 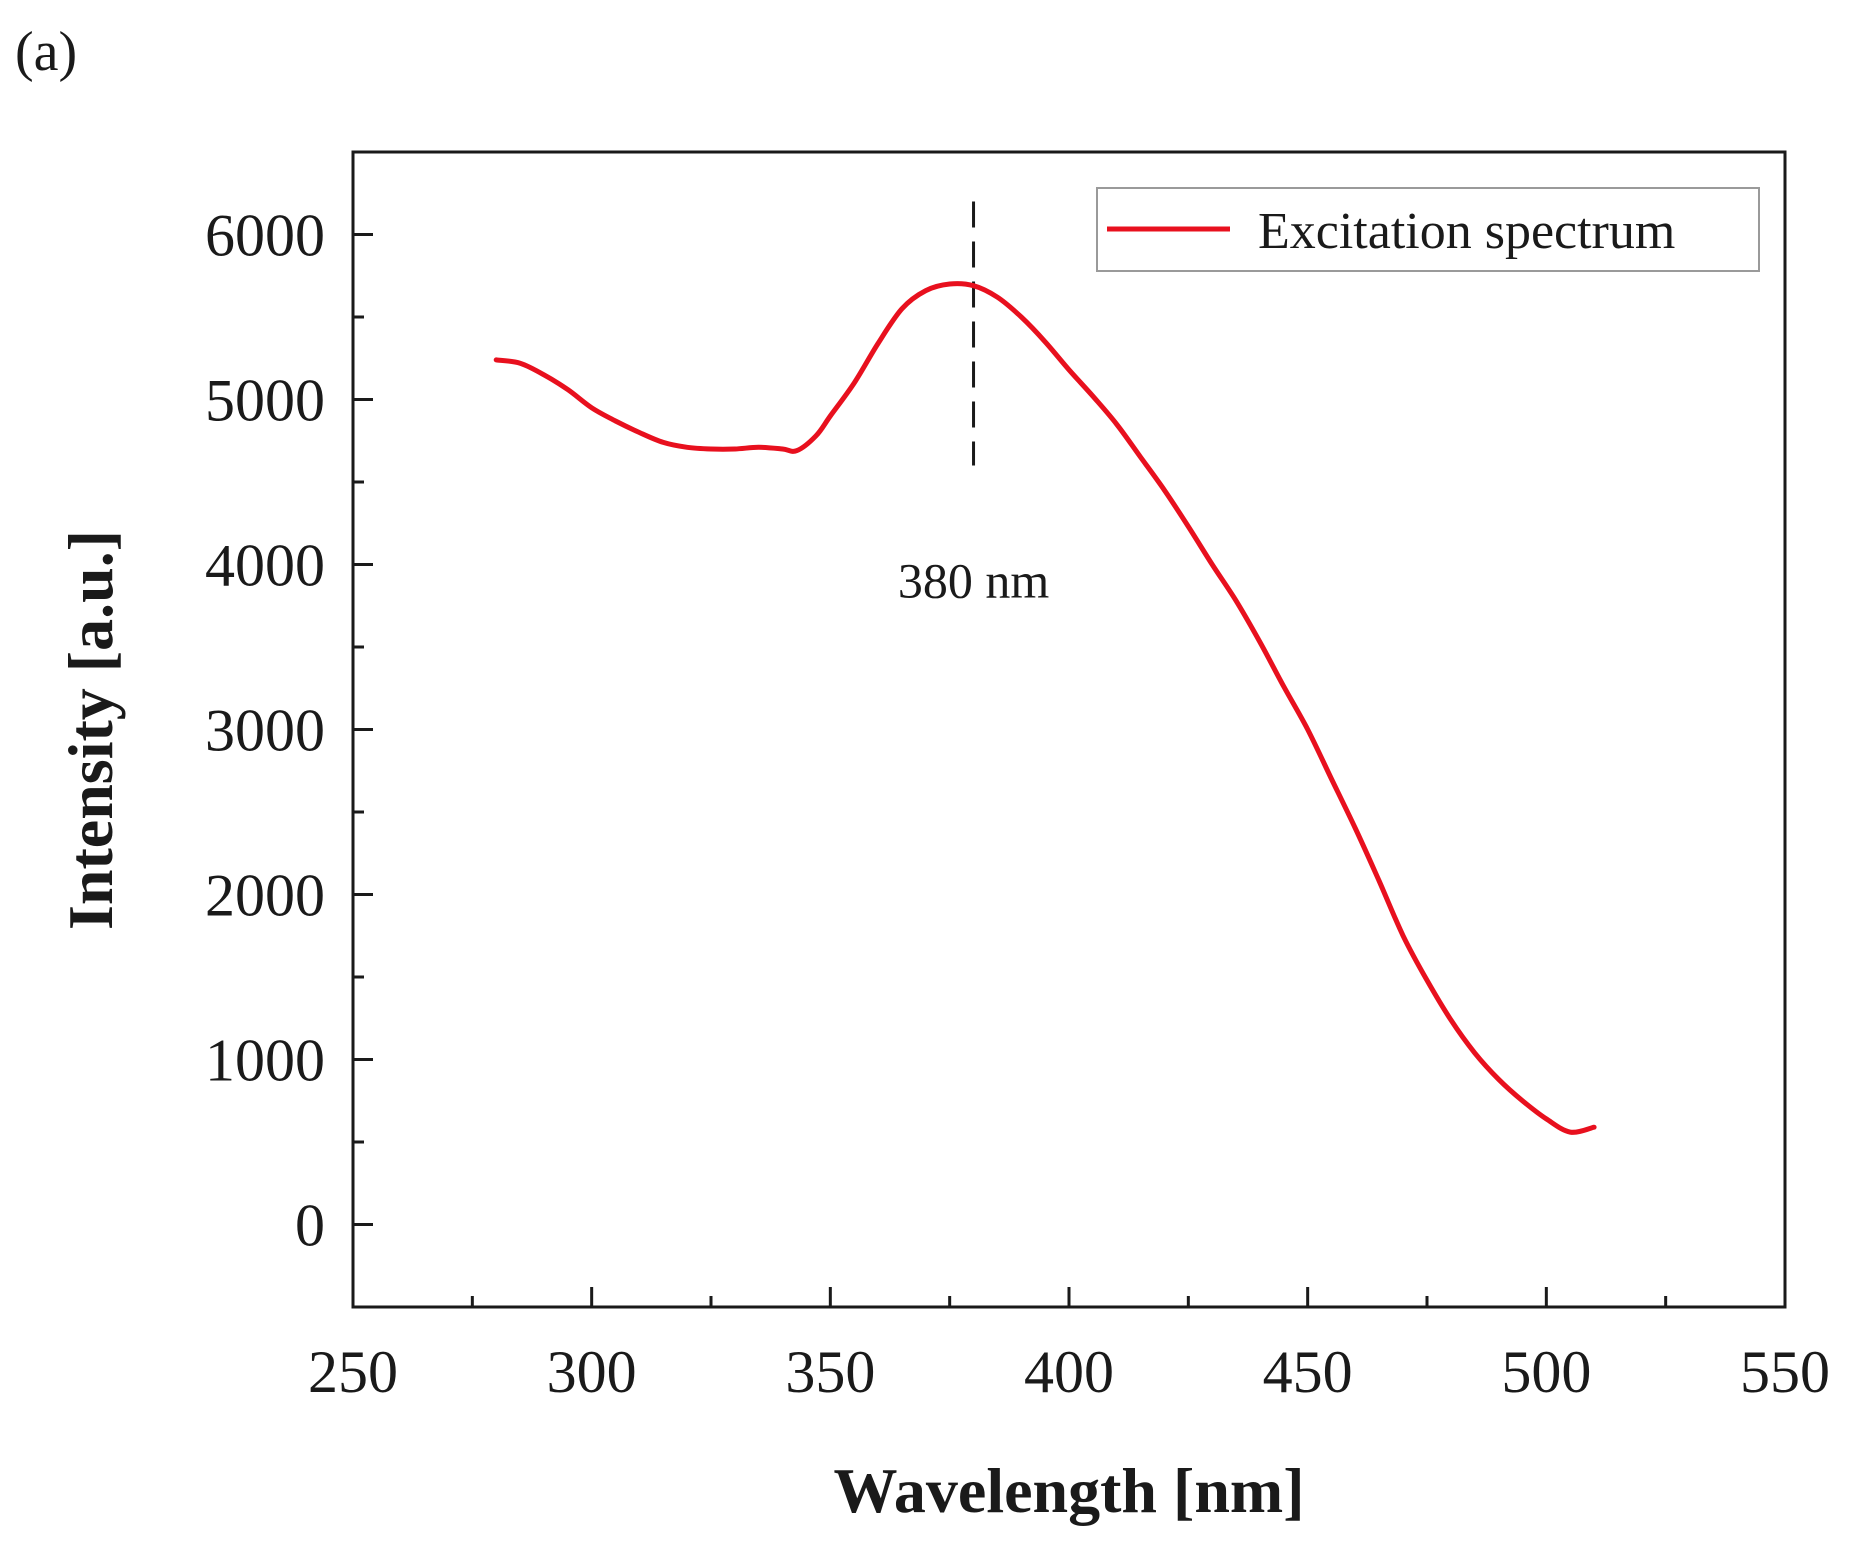 I want to click on x-axis-ticks, so click(x=1069, y=1297).